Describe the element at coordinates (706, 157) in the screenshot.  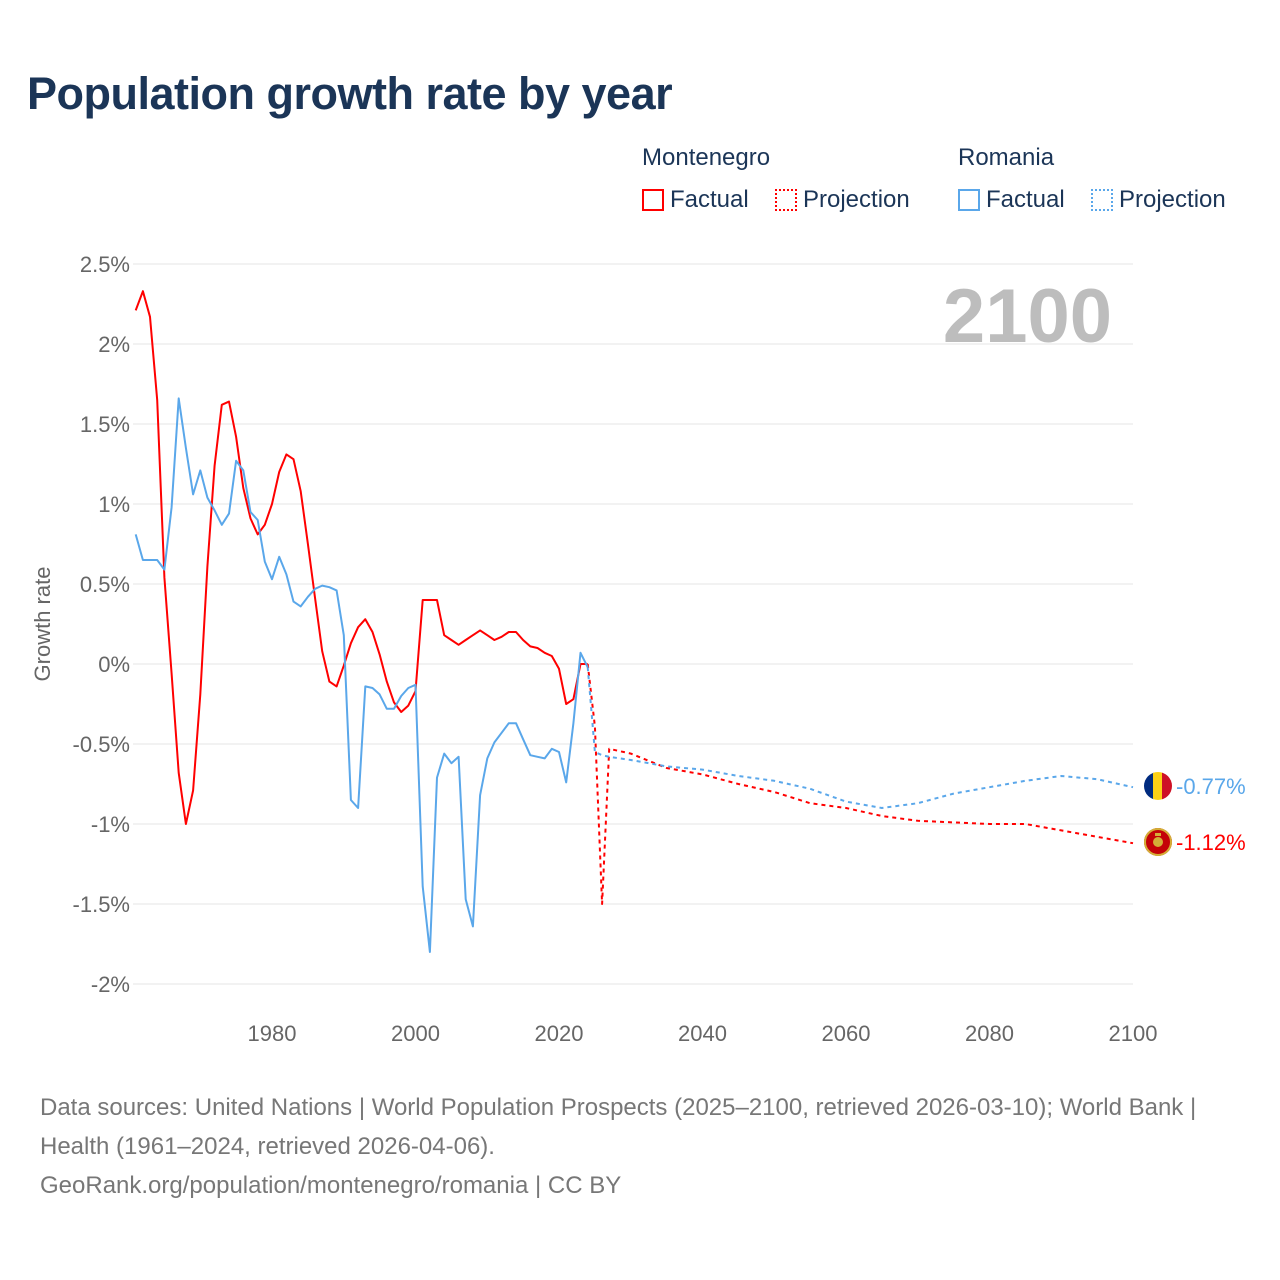
I see `legend-group-montenegro: Montenegro` at that location.